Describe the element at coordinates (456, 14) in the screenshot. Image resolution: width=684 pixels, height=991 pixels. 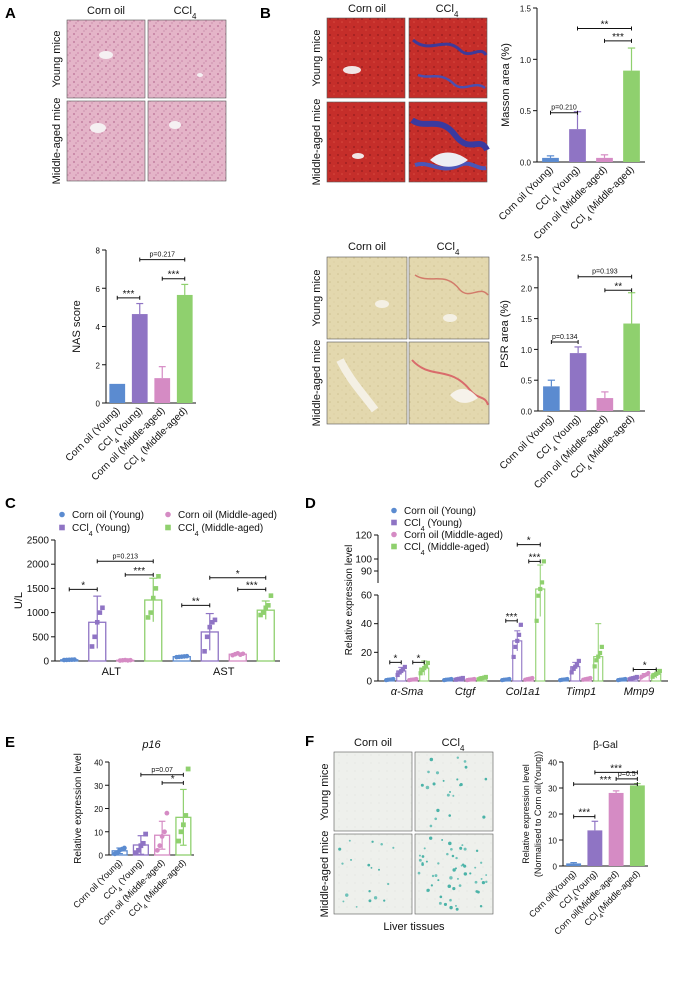
I see `panel-b-col2-sub: 4` at that location.